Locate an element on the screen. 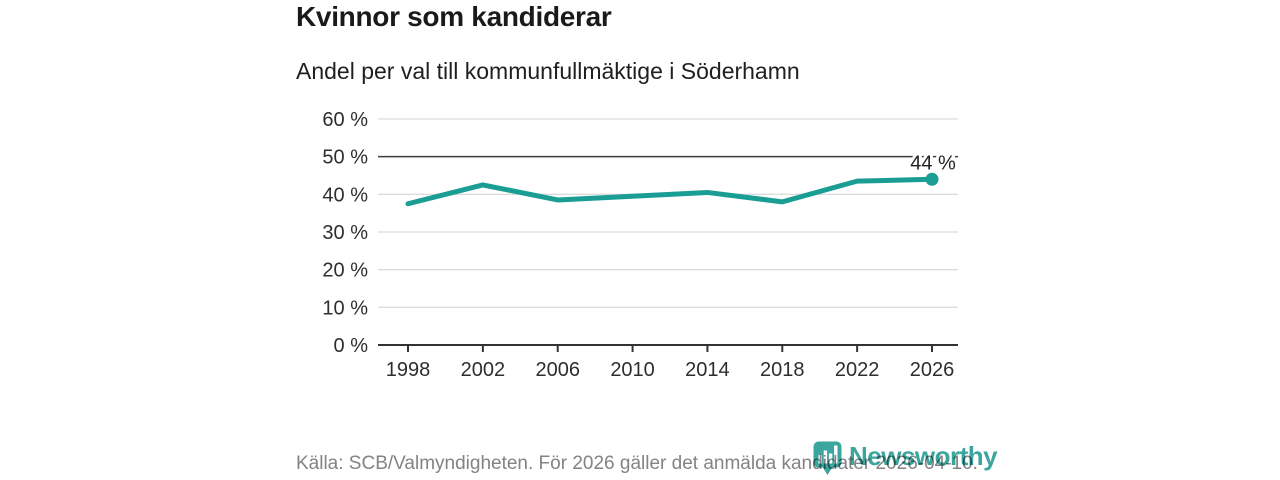 The width and height of the screenshot is (1280, 480). brand-name: Newsworthy is located at coordinates (923, 456).